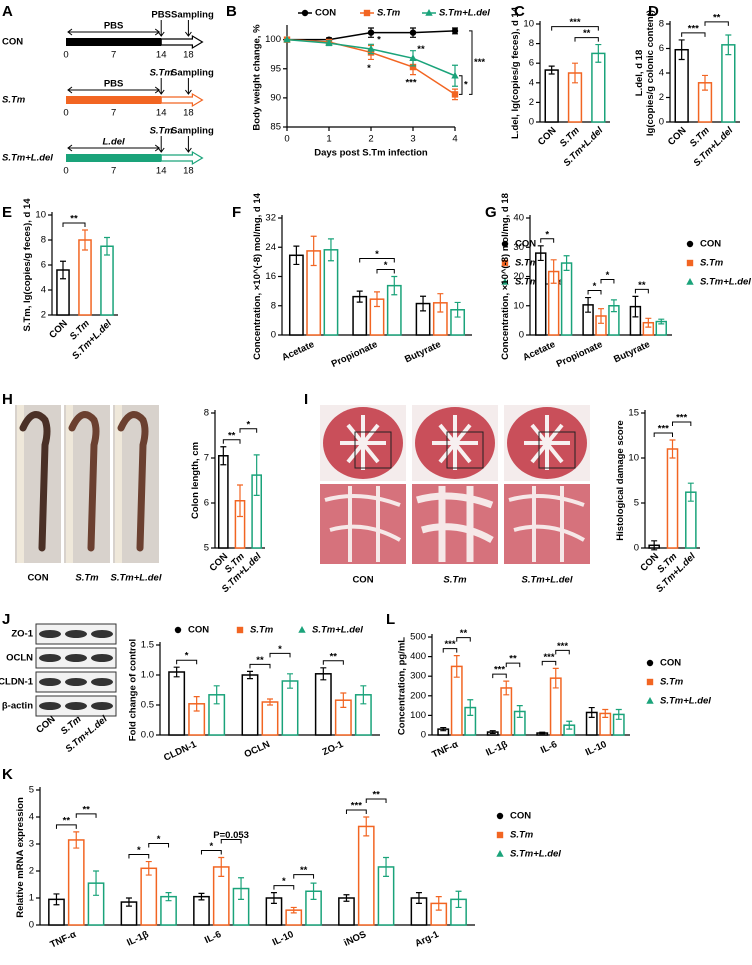 This screenshot has height=965, width=752. I want to click on panel-label: E, so click(7, 212).